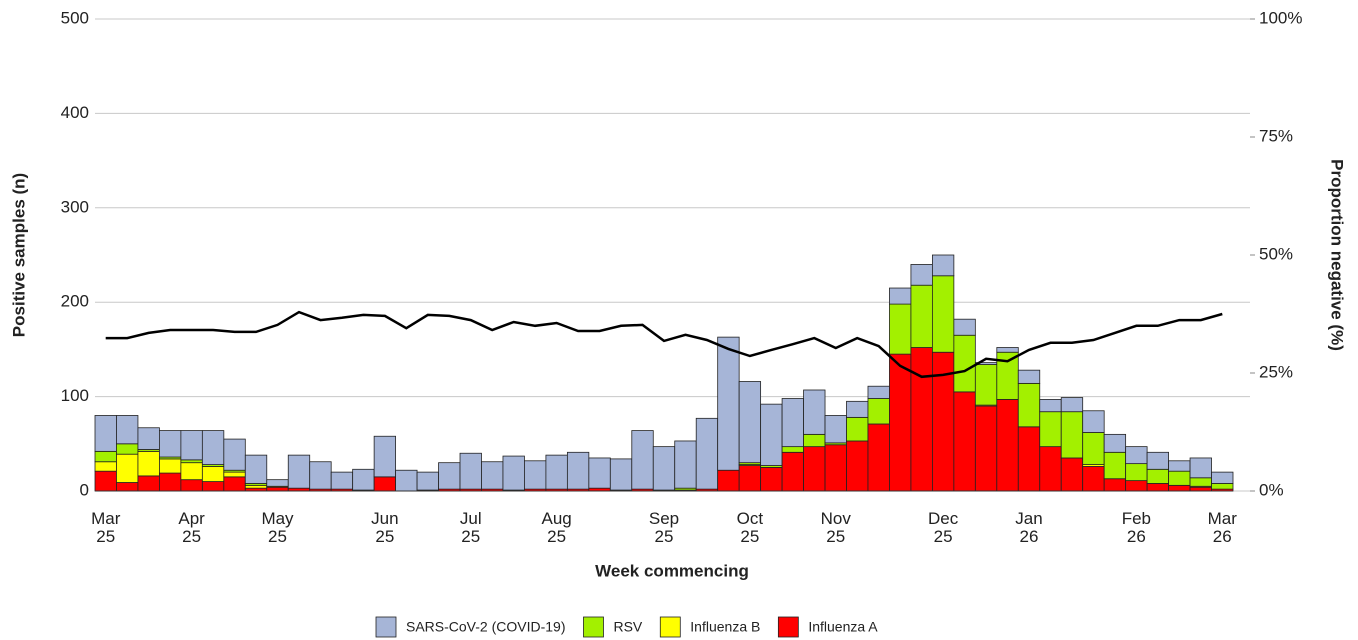 This screenshot has height=640, width=1358. What do you see at coordinates (75, 112) in the screenshot?
I see `y-tick-label: 400` at bounding box center [75, 112].